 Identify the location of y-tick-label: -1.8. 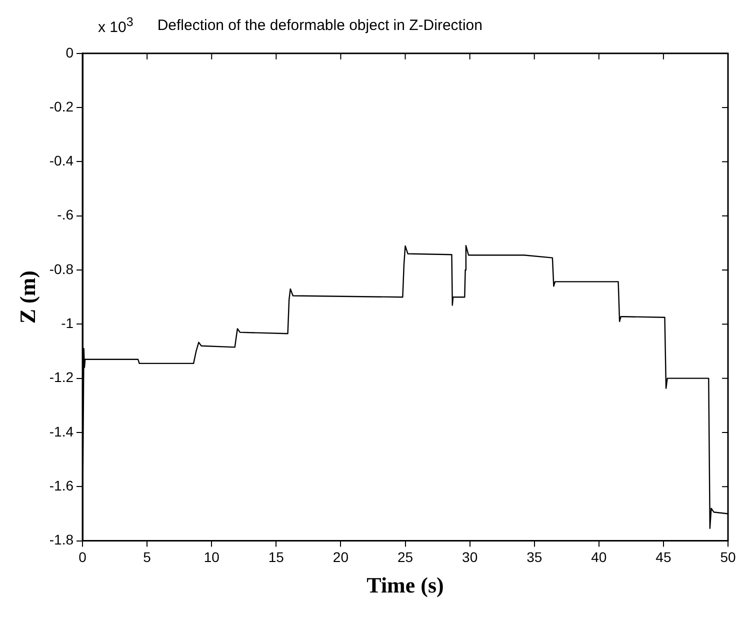
(61, 540).